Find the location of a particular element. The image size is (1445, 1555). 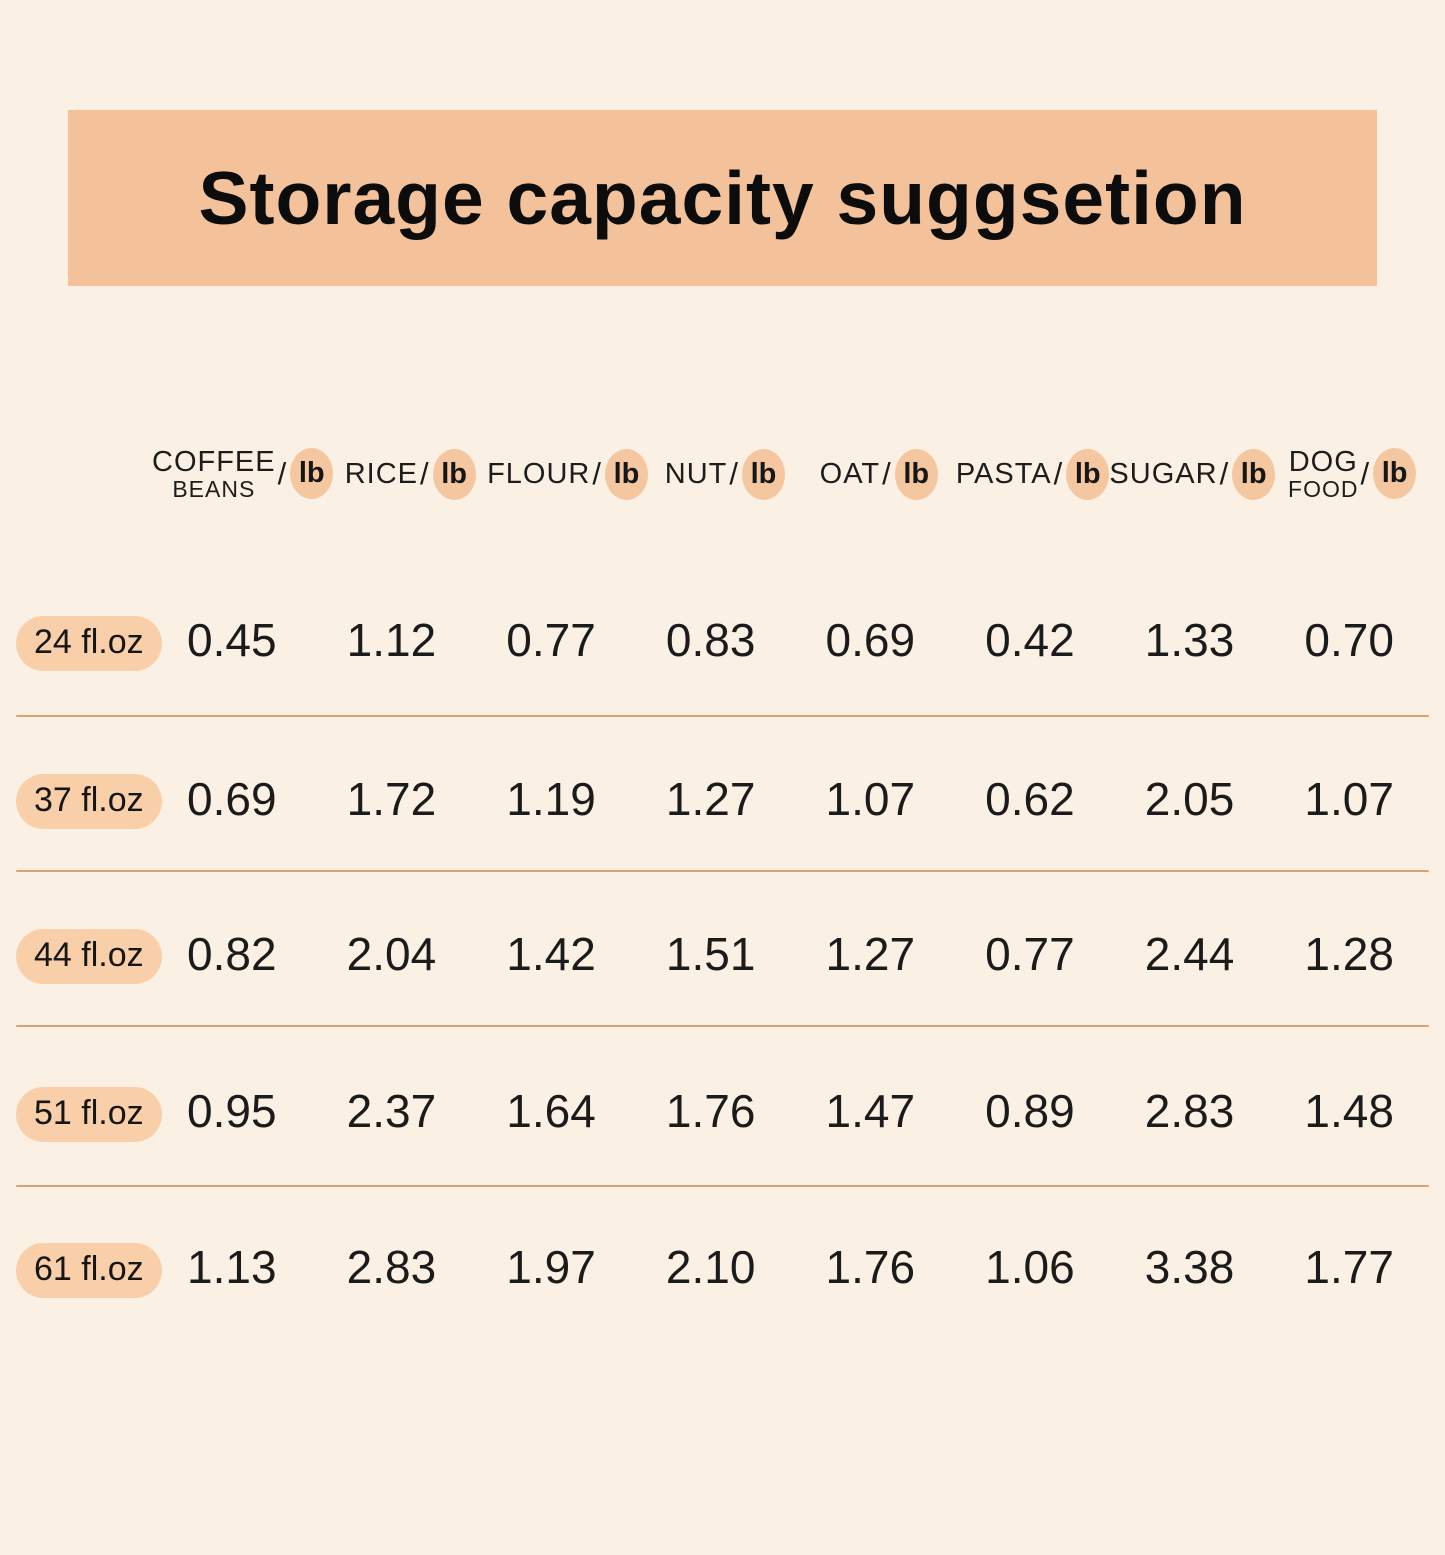

value-cell: 0.95 is located at coordinates (232, 1111).